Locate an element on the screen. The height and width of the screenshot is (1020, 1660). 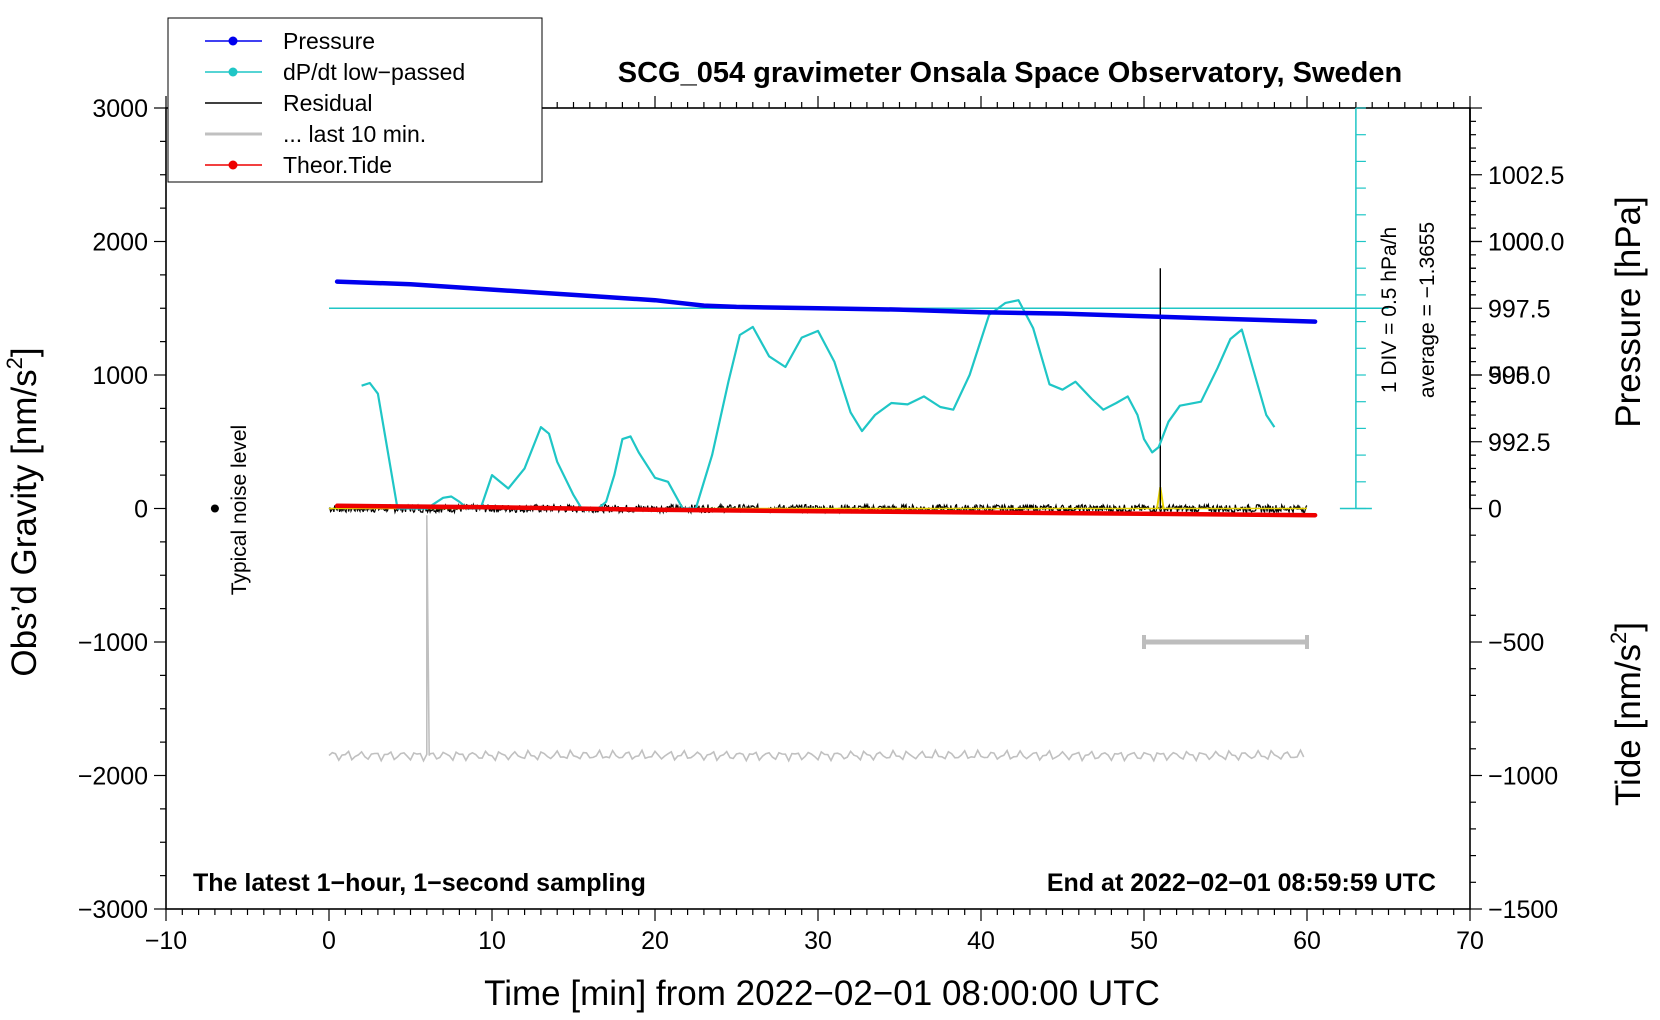
legend-label: Residual is located at coordinates (328, 103).